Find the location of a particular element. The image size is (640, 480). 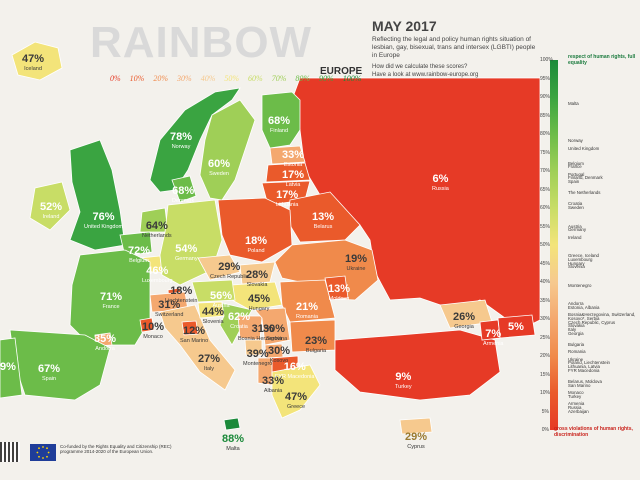

legend-tick: 40% is located at coordinates (545, 282).